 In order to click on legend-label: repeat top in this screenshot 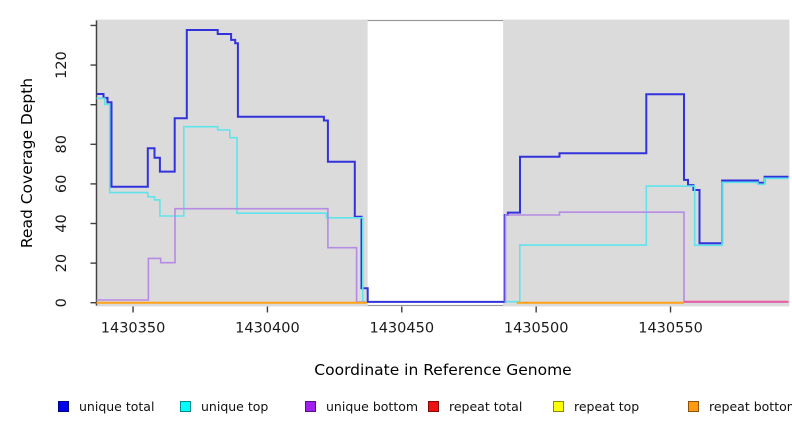, I will do `click(607, 406)`.